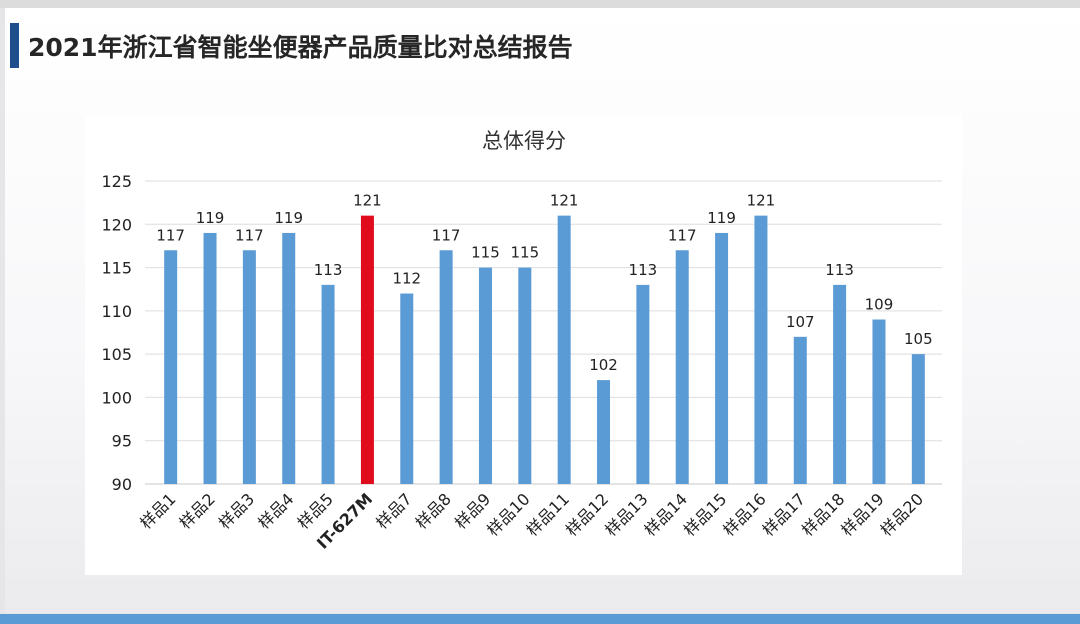 The width and height of the screenshot is (1080, 624). I want to click on x-category-label: 样品8, so click(433, 510).